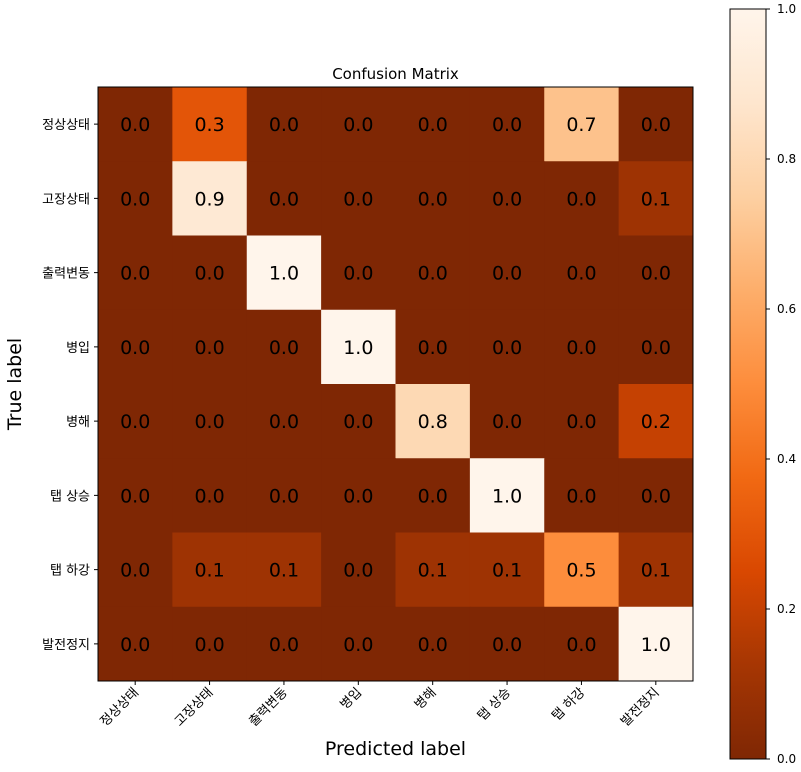 Image resolution: width=801 pixels, height=772 pixels. Describe the element at coordinates (781, 384) in the screenshot. I see `colorbar-ticks: 0.0 0.2 0.4 0.6 0.8 1.0` at that location.